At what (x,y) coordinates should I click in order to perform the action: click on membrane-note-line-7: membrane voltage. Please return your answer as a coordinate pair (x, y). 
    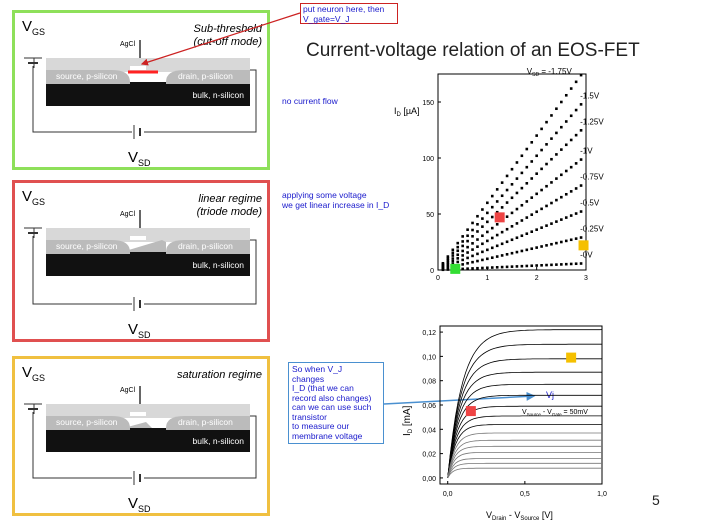
    Looking at the image, I should click on (327, 435).